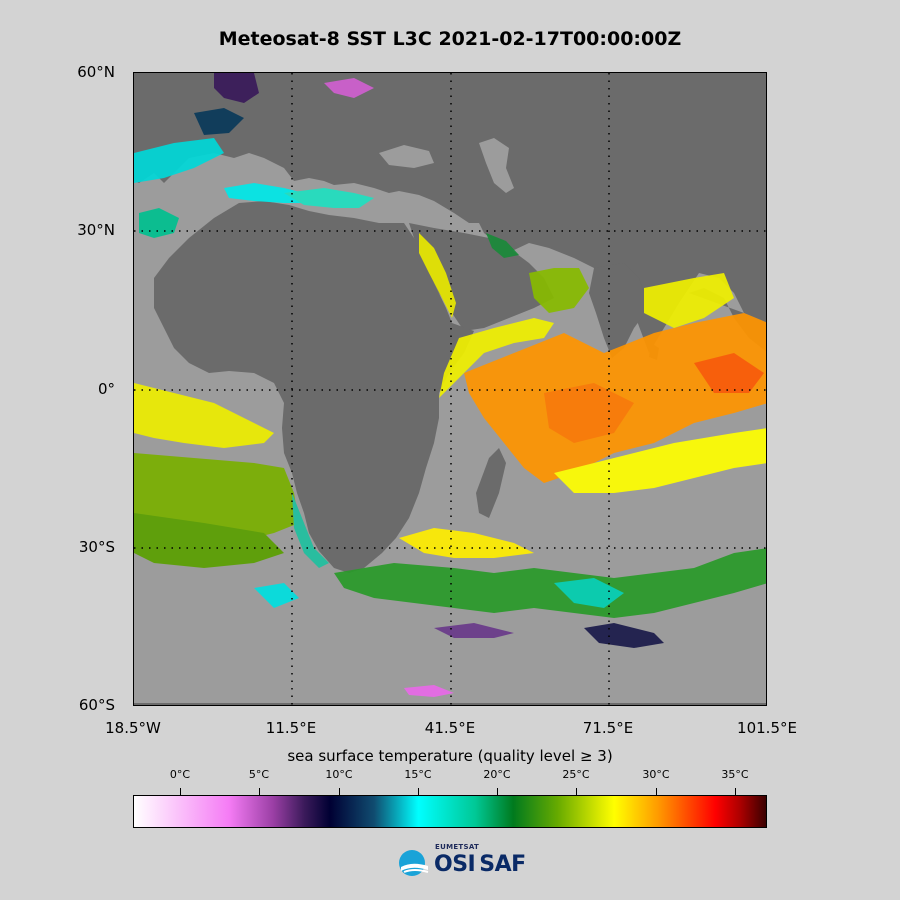 The width and height of the screenshot is (900, 900). Describe the element at coordinates (496, 165) in the screenshot. I see `caspian-sea` at that location.